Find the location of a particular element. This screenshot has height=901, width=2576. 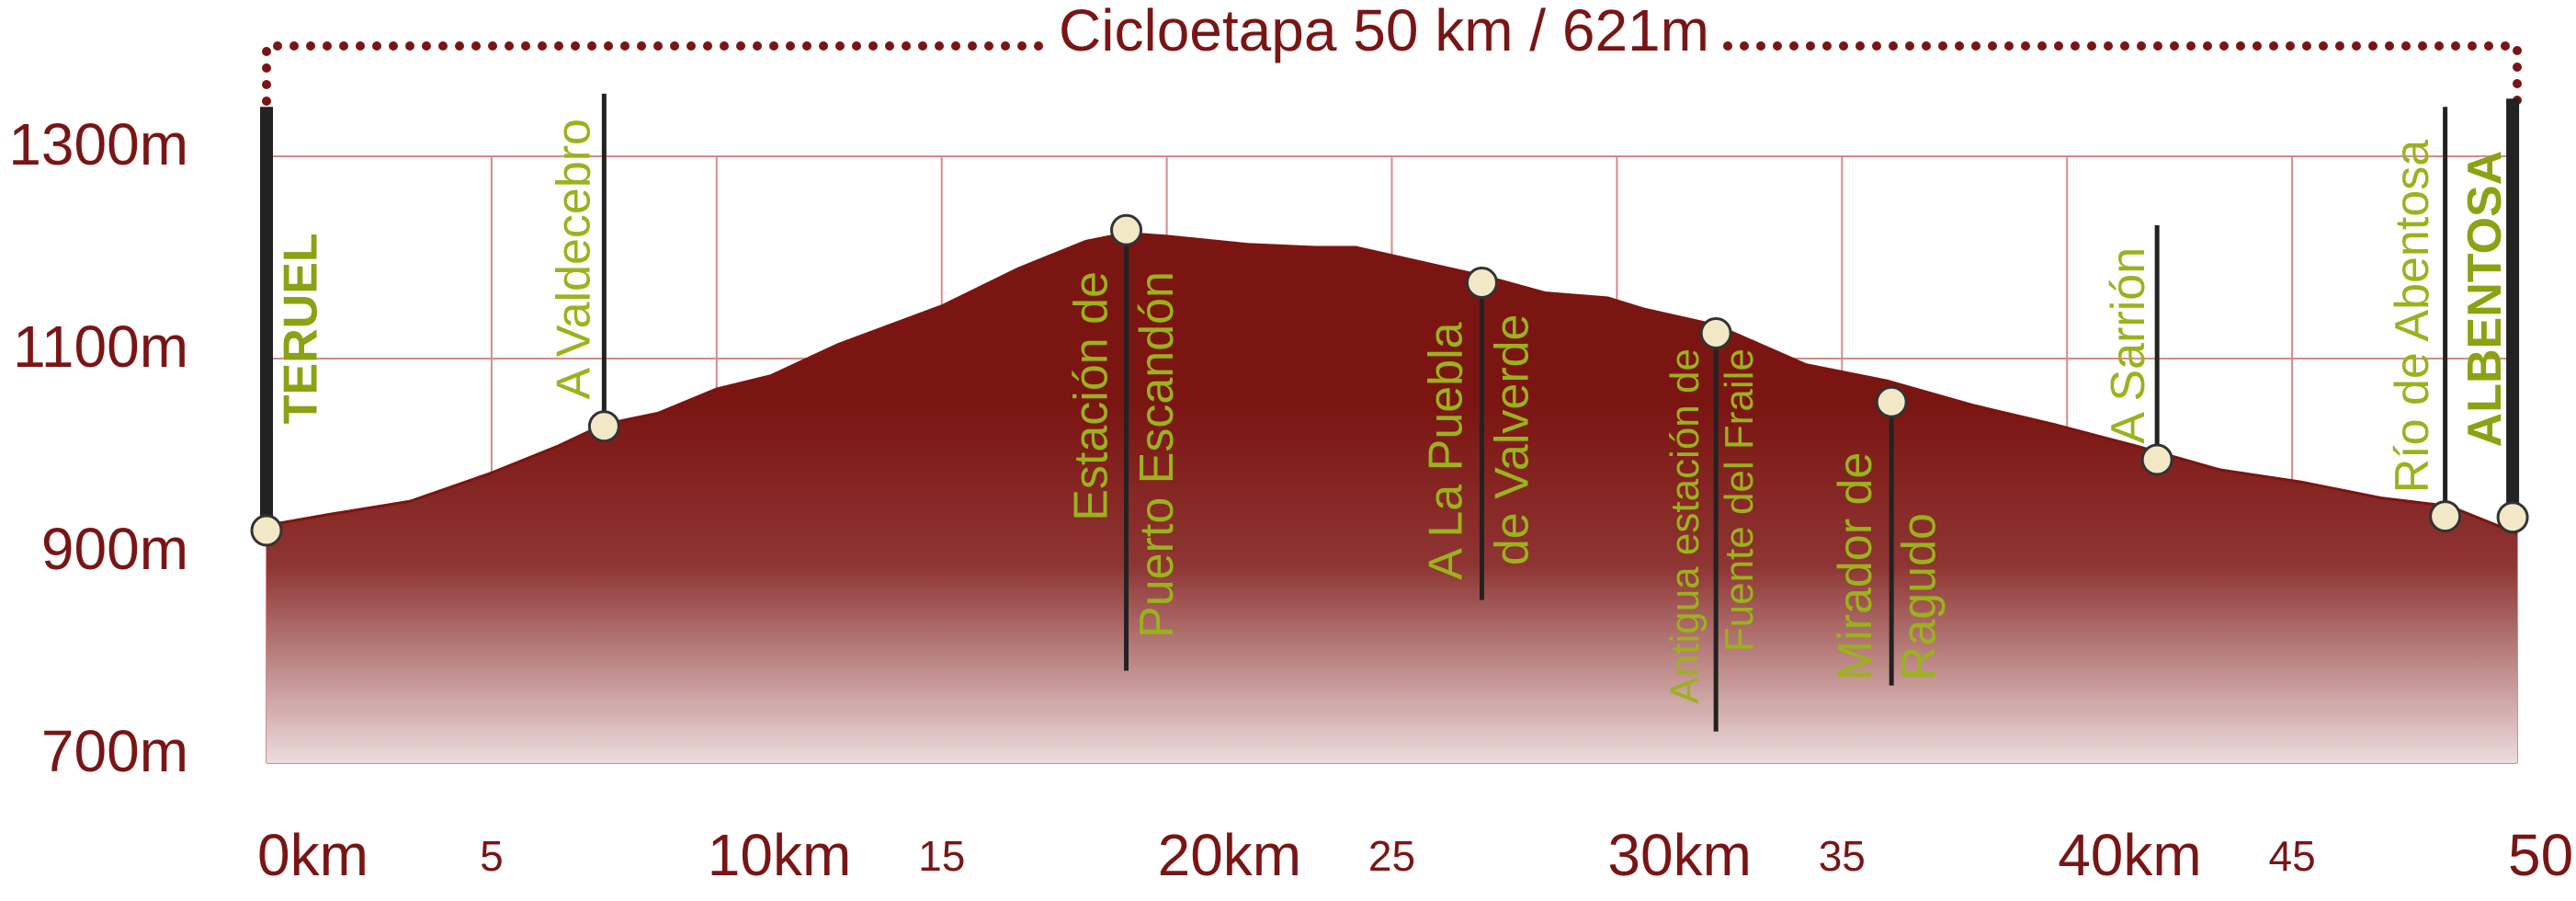

waypoint-label: Mirador de is located at coordinates (1856, 566).